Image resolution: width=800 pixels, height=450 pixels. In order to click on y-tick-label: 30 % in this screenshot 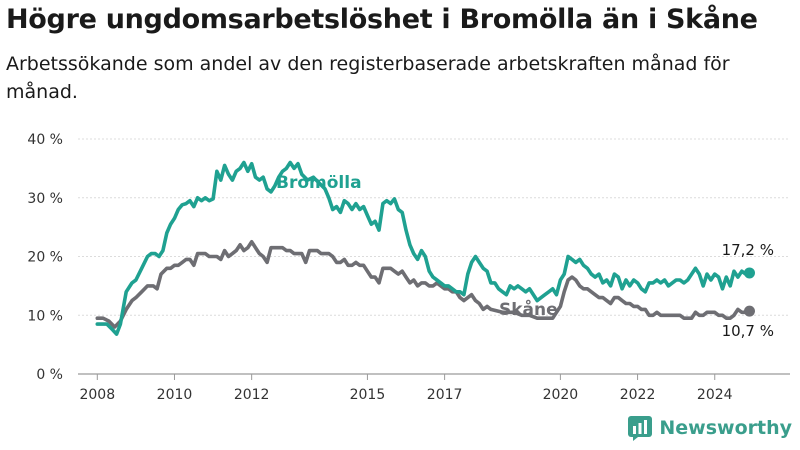, I will do `click(45, 199)`.